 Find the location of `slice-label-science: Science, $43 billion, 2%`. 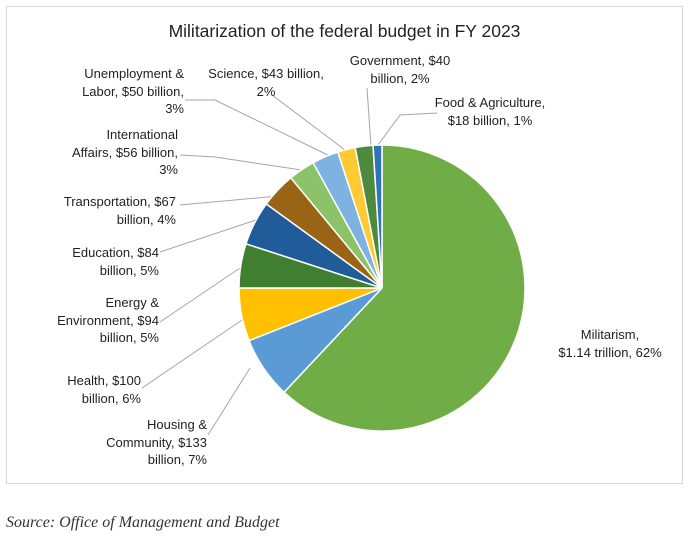

slice-label-science: Science, $43 billion, 2% is located at coordinates (266, 82).